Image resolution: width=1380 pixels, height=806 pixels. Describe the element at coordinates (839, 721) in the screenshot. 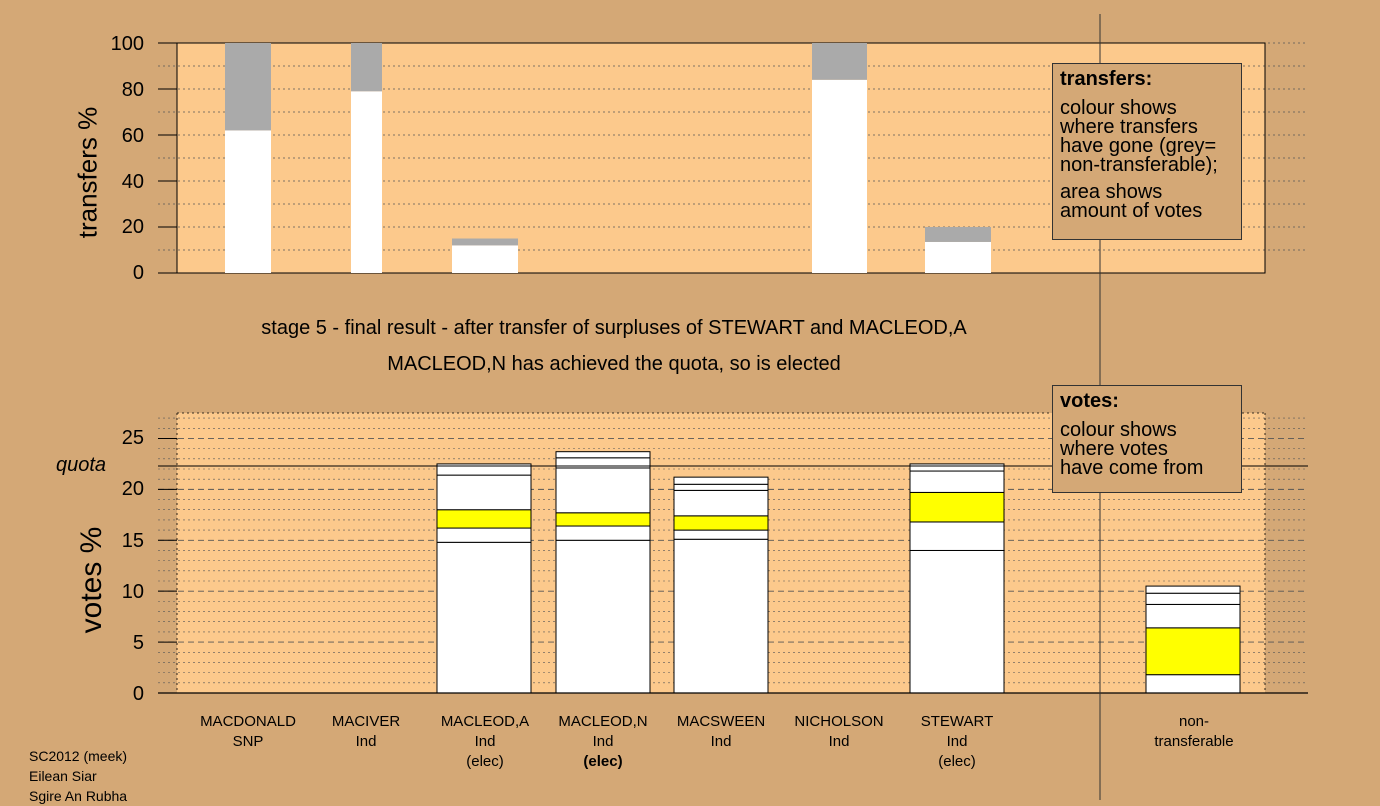

I see `candidate-name: NICHOLSON` at that location.